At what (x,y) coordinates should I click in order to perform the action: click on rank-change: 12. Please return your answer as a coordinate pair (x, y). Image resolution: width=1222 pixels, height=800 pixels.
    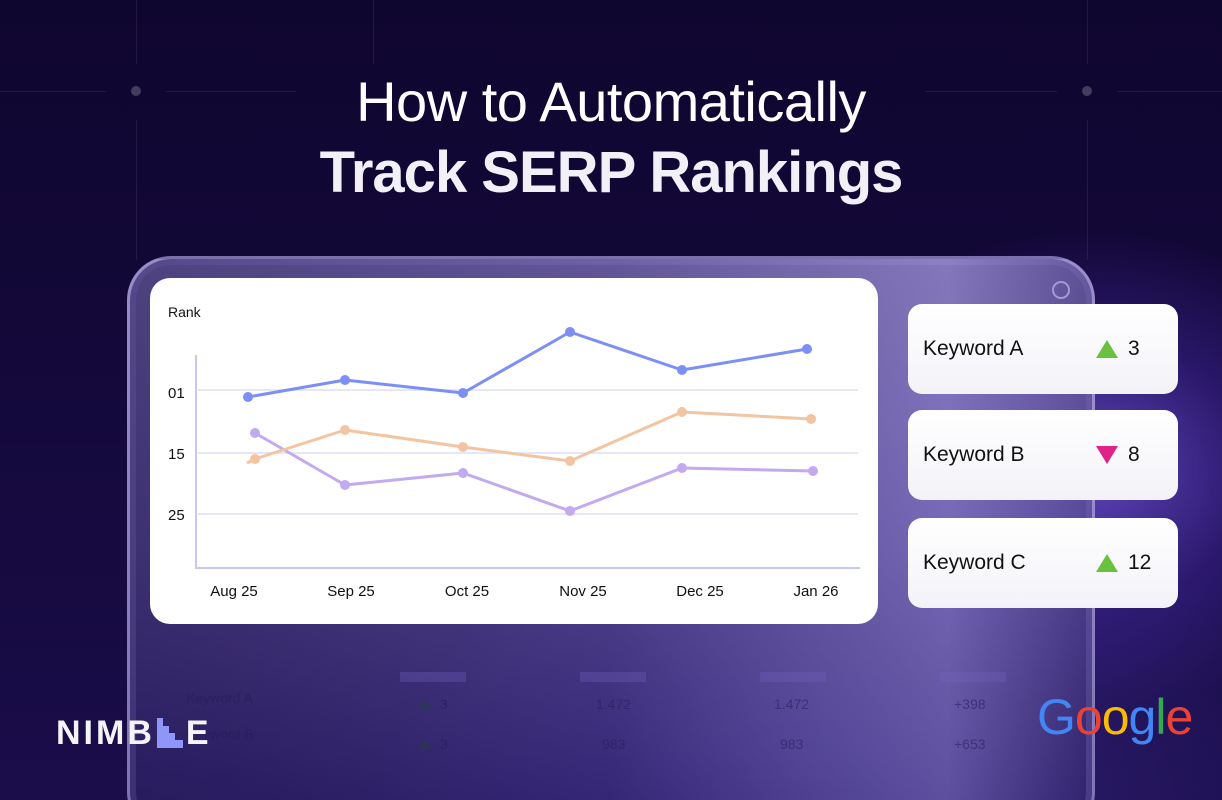
    Looking at the image, I should click on (1140, 562).